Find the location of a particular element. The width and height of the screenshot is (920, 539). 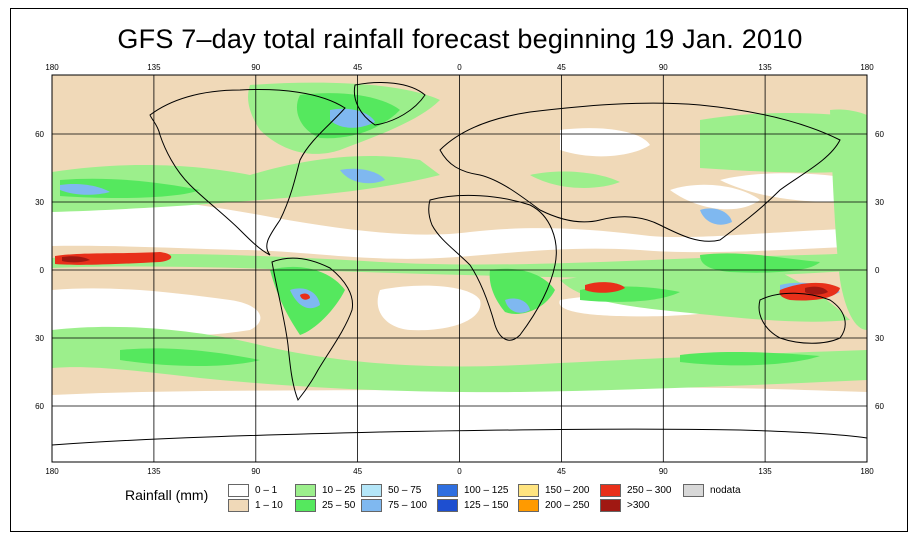

extreme-rain-areas is located at coordinates (447, 276).